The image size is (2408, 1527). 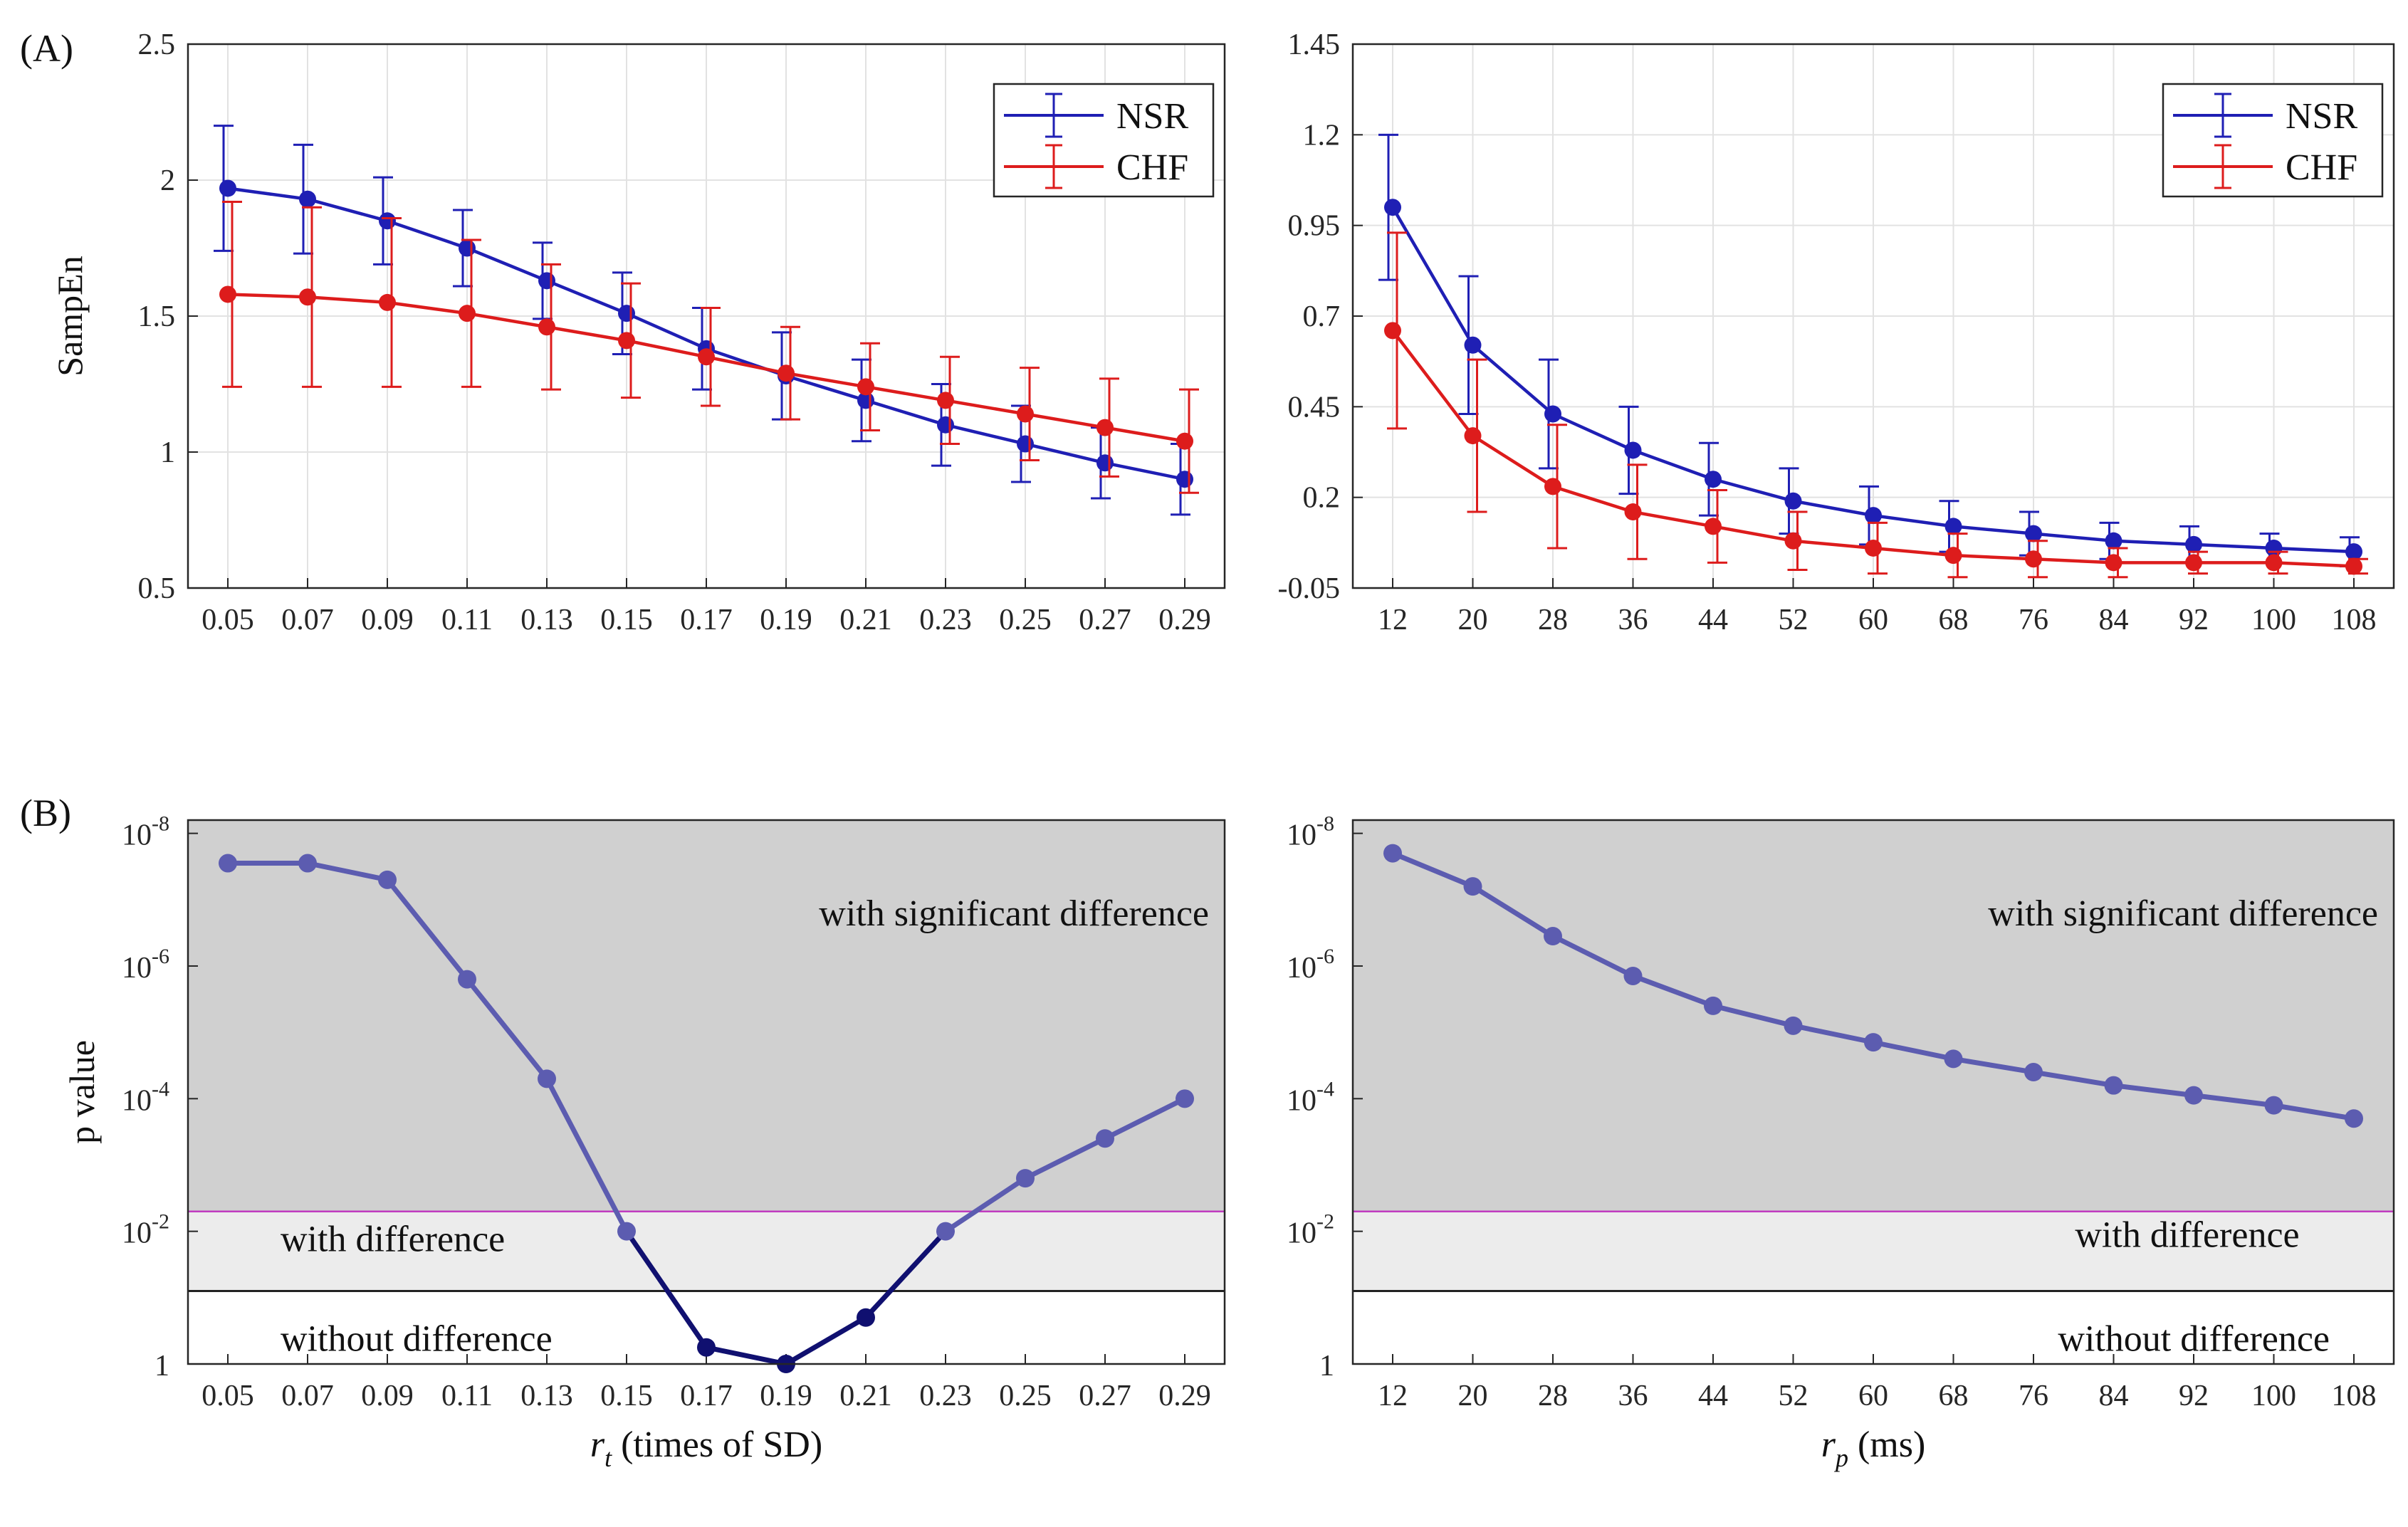 What do you see at coordinates (597, 1444) in the screenshot?
I see `b-left-x-axis-symbol: r` at bounding box center [597, 1444].